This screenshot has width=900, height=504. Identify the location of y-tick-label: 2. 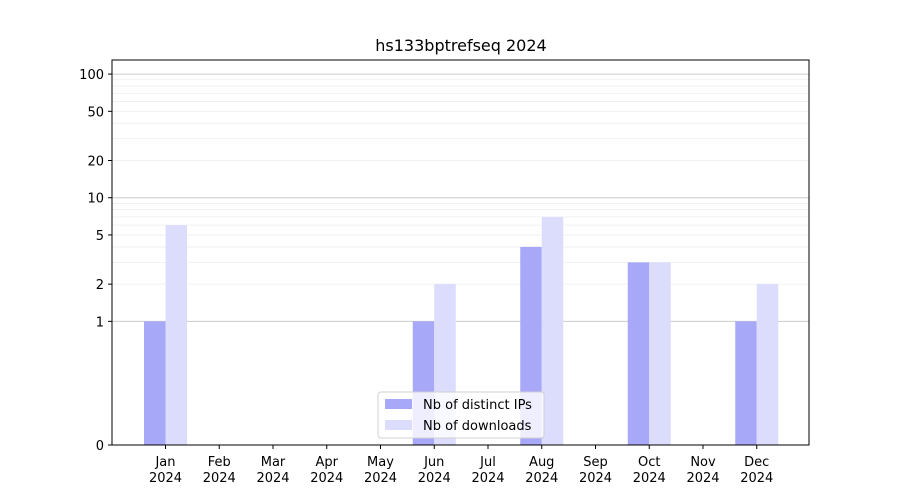
(100, 285).